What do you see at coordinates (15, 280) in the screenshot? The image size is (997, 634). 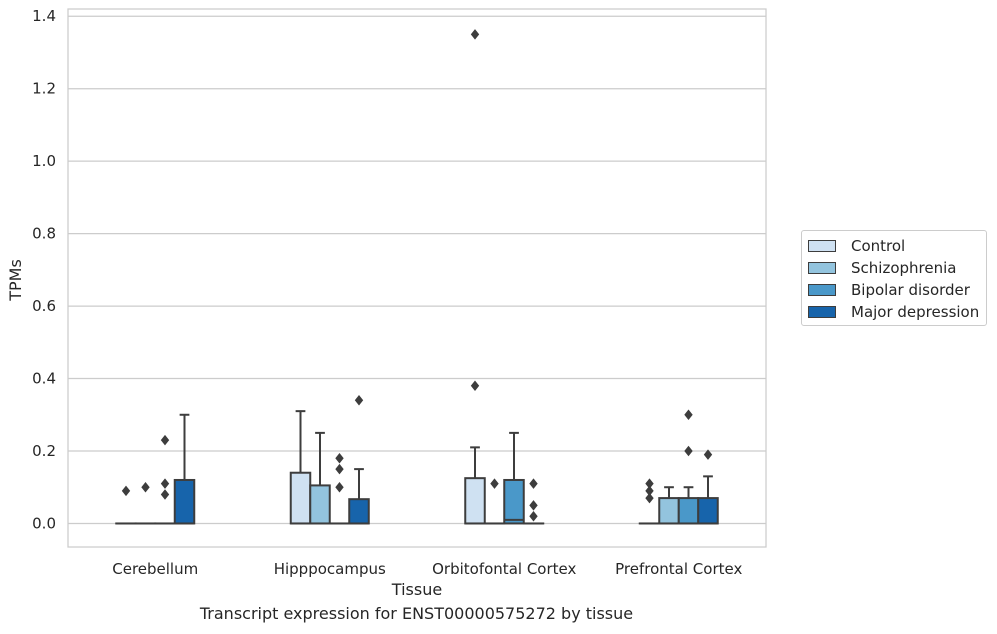 I see `y-axis-label: TPMs` at bounding box center [15, 280].